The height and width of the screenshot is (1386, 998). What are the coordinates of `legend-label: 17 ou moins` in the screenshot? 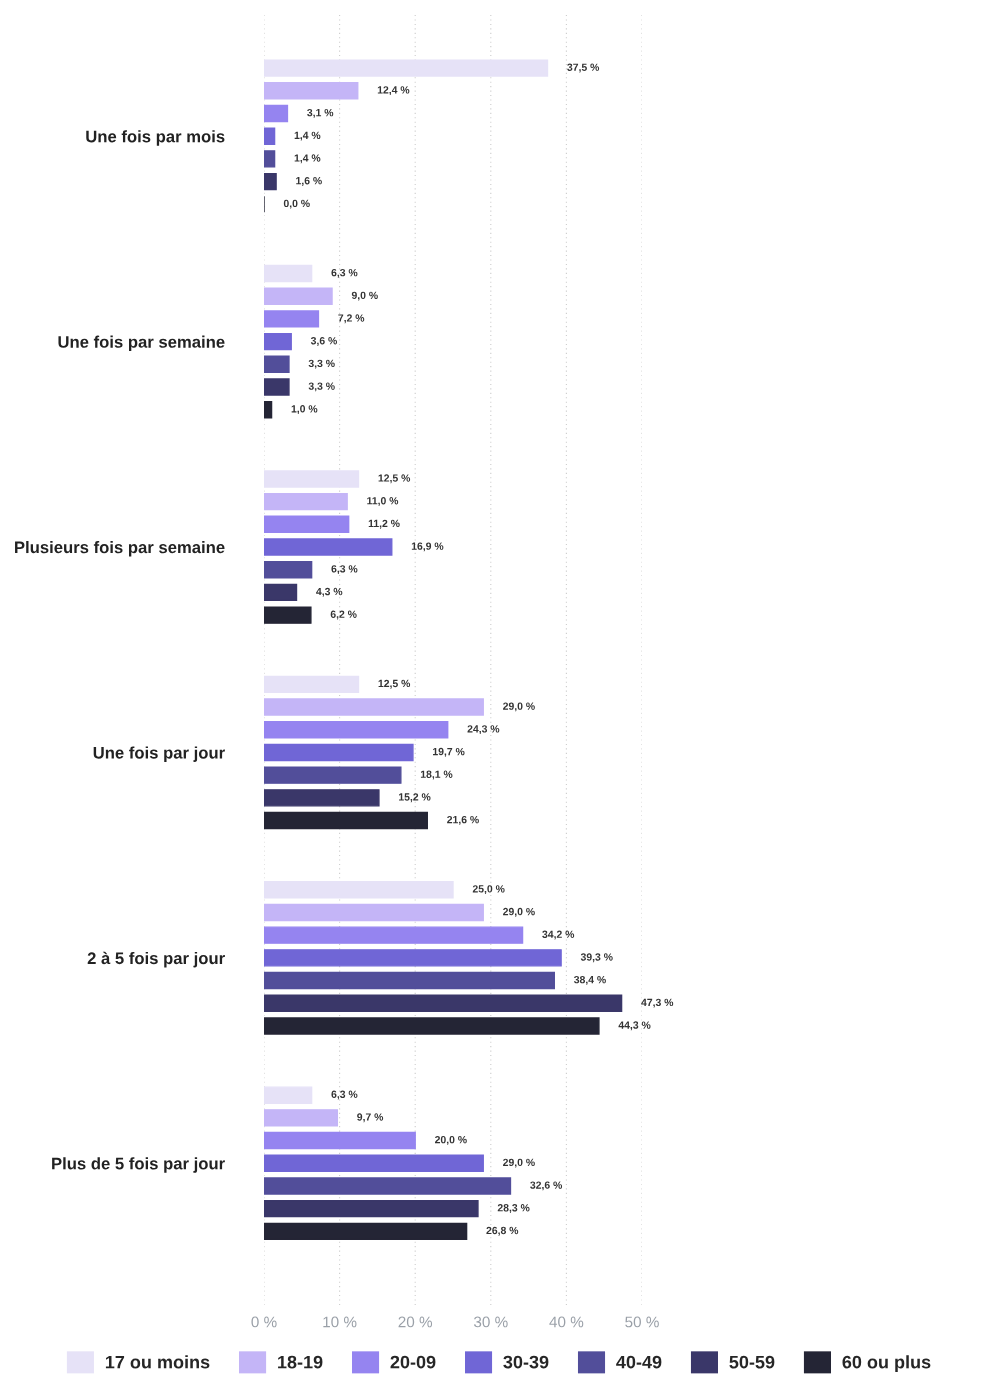 It's located at (157, 1362).